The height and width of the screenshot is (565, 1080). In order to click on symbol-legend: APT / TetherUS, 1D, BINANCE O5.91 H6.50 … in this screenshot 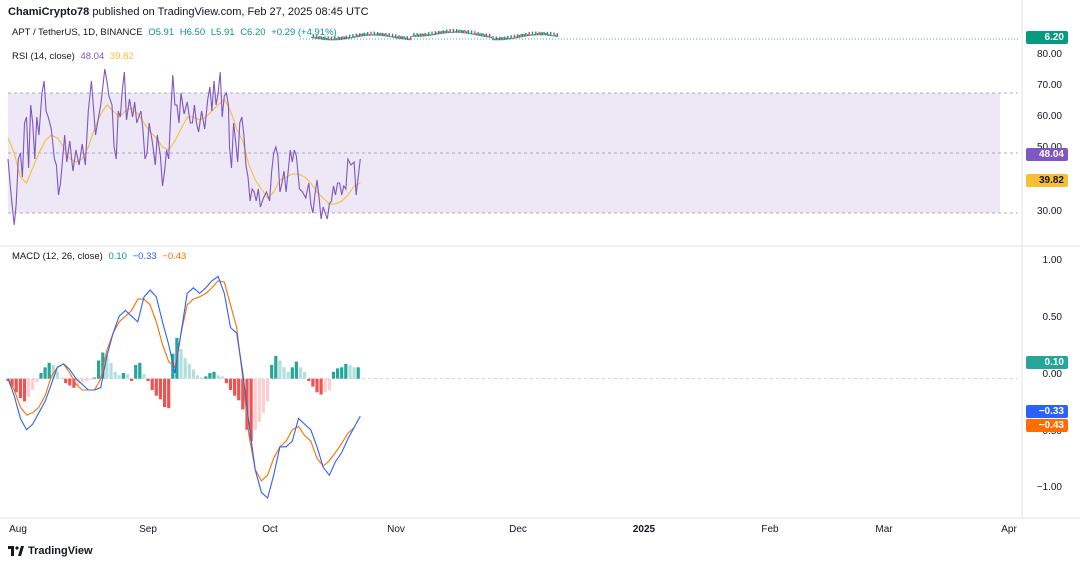, I will do `click(176, 32)`.